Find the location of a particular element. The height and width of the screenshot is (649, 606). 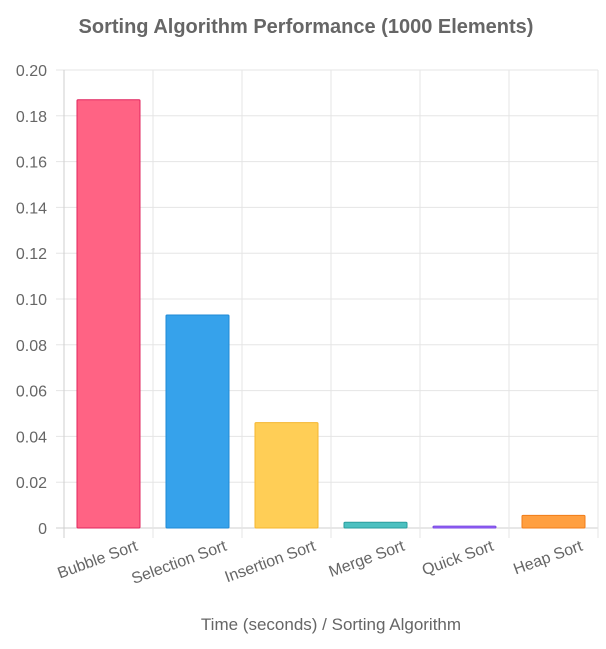

bar-quick-sort is located at coordinates (464, 527).